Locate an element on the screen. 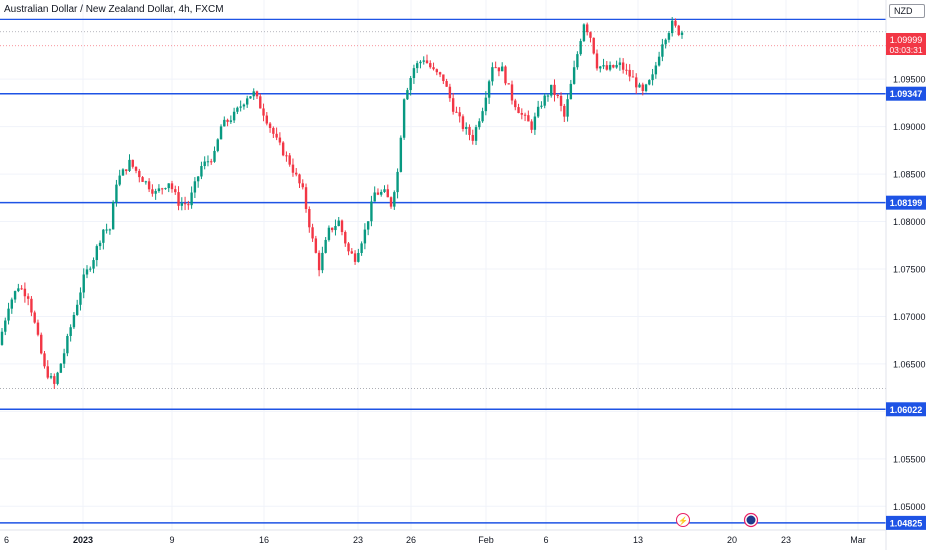 Image resolution: width=932 pixels, height=550 pixels. price-tick-label: 1.06500 is located at coordinates (909, 364).